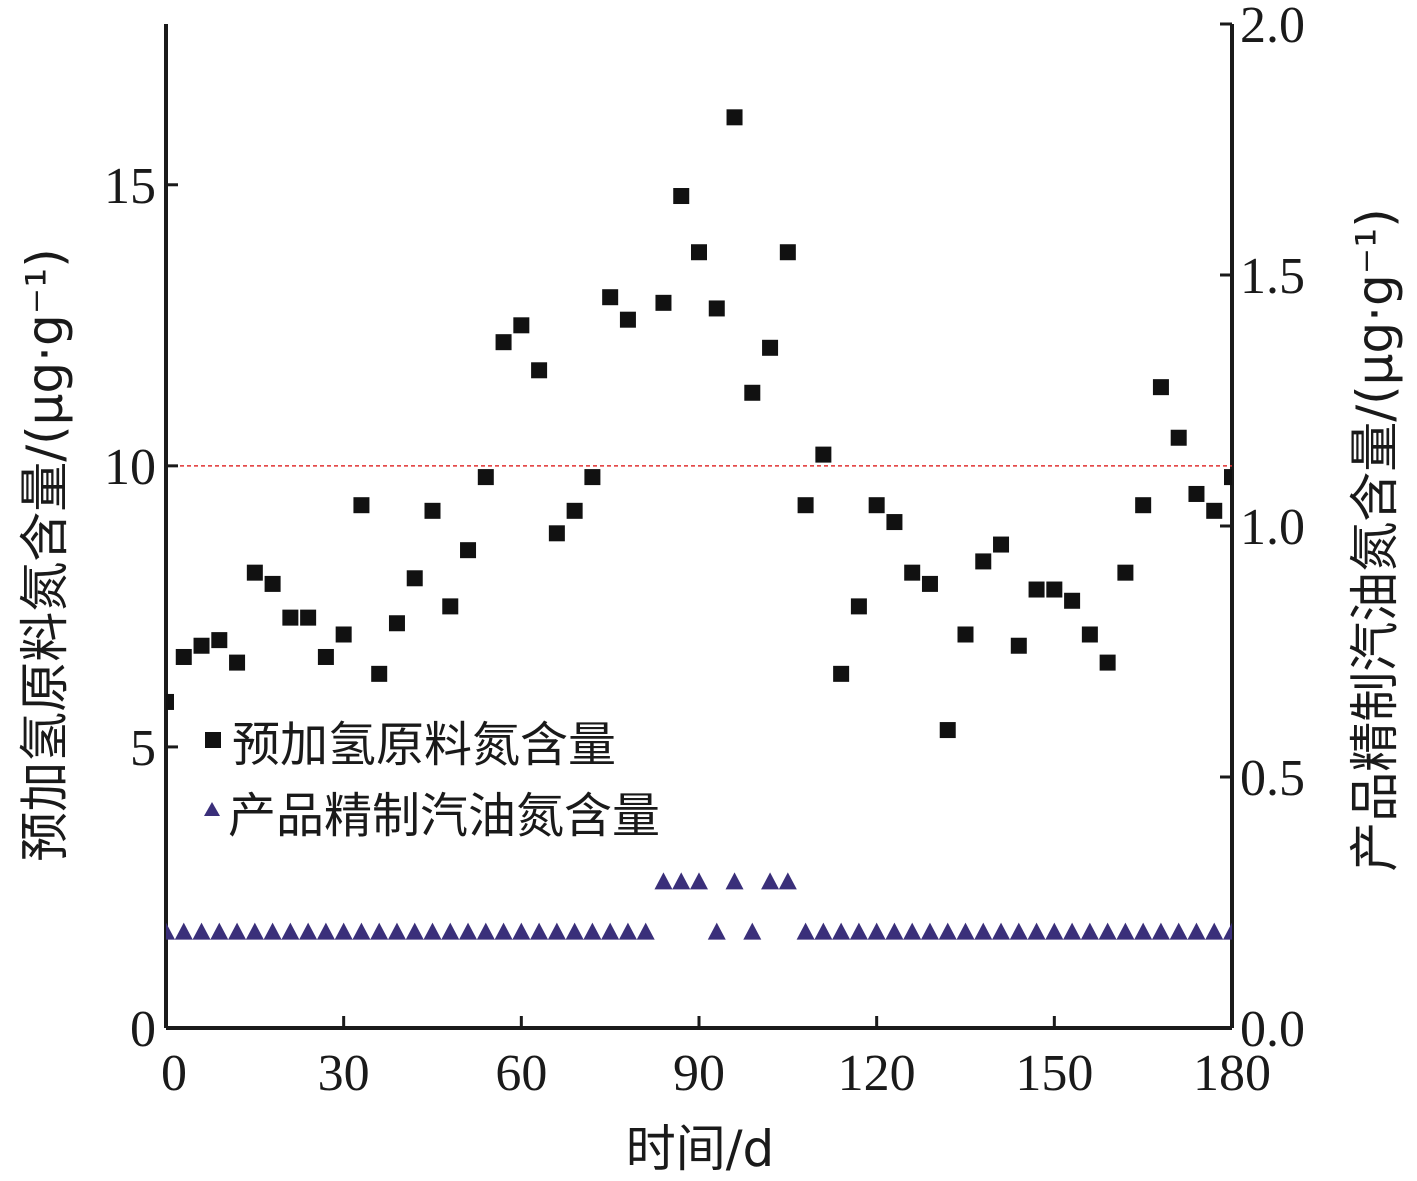 This screenshot has height=1181, width=1417. I want to click on legend-marker-triangle, so click(212, 809).